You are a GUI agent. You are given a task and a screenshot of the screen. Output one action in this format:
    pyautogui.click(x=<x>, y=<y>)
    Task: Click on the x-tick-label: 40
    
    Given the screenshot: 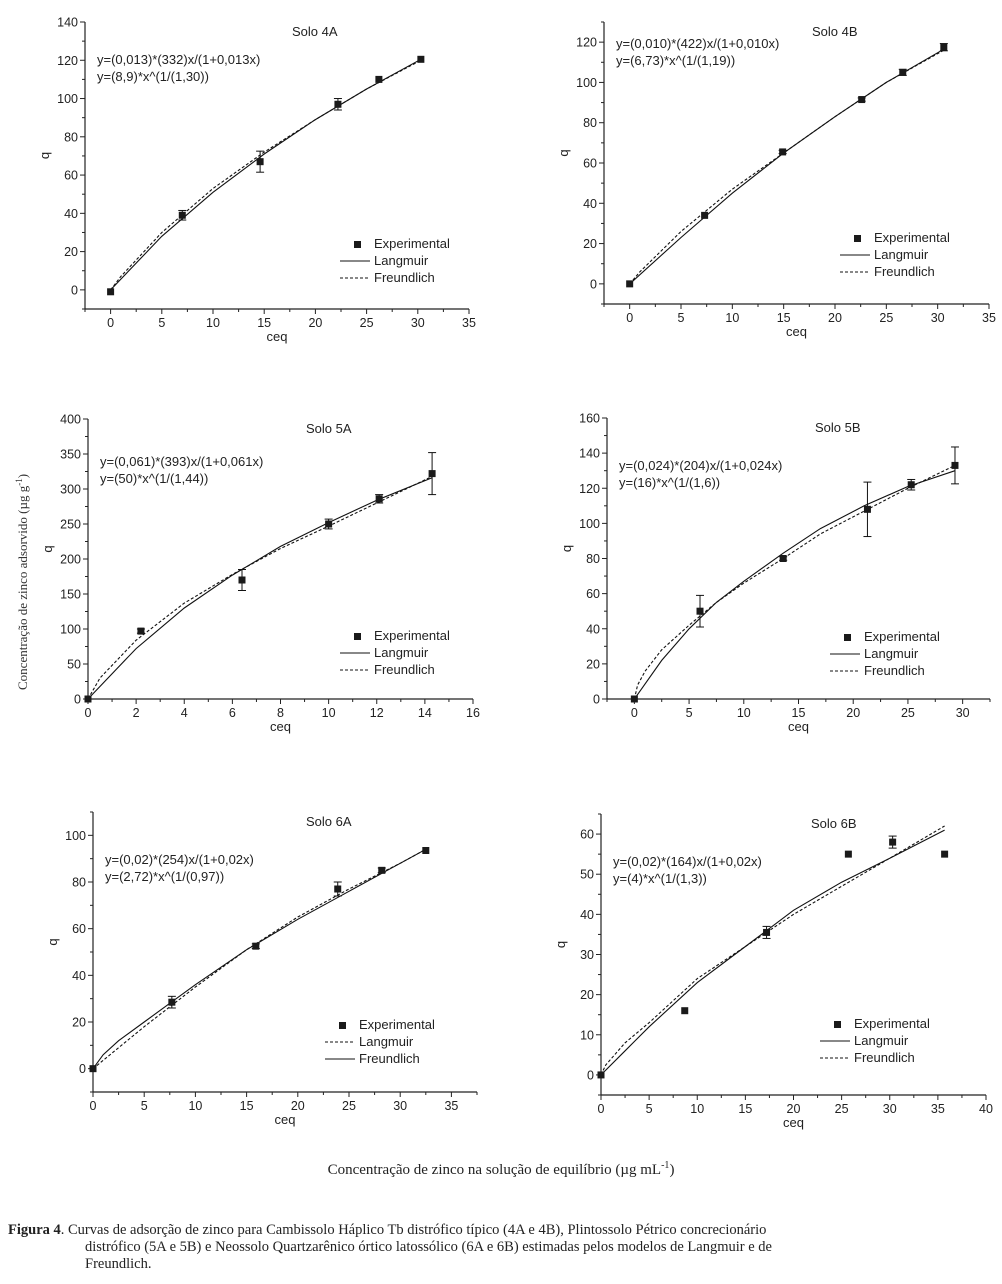 What is the action you would take?
    pyautogui.click(x=986, y=1109)
    